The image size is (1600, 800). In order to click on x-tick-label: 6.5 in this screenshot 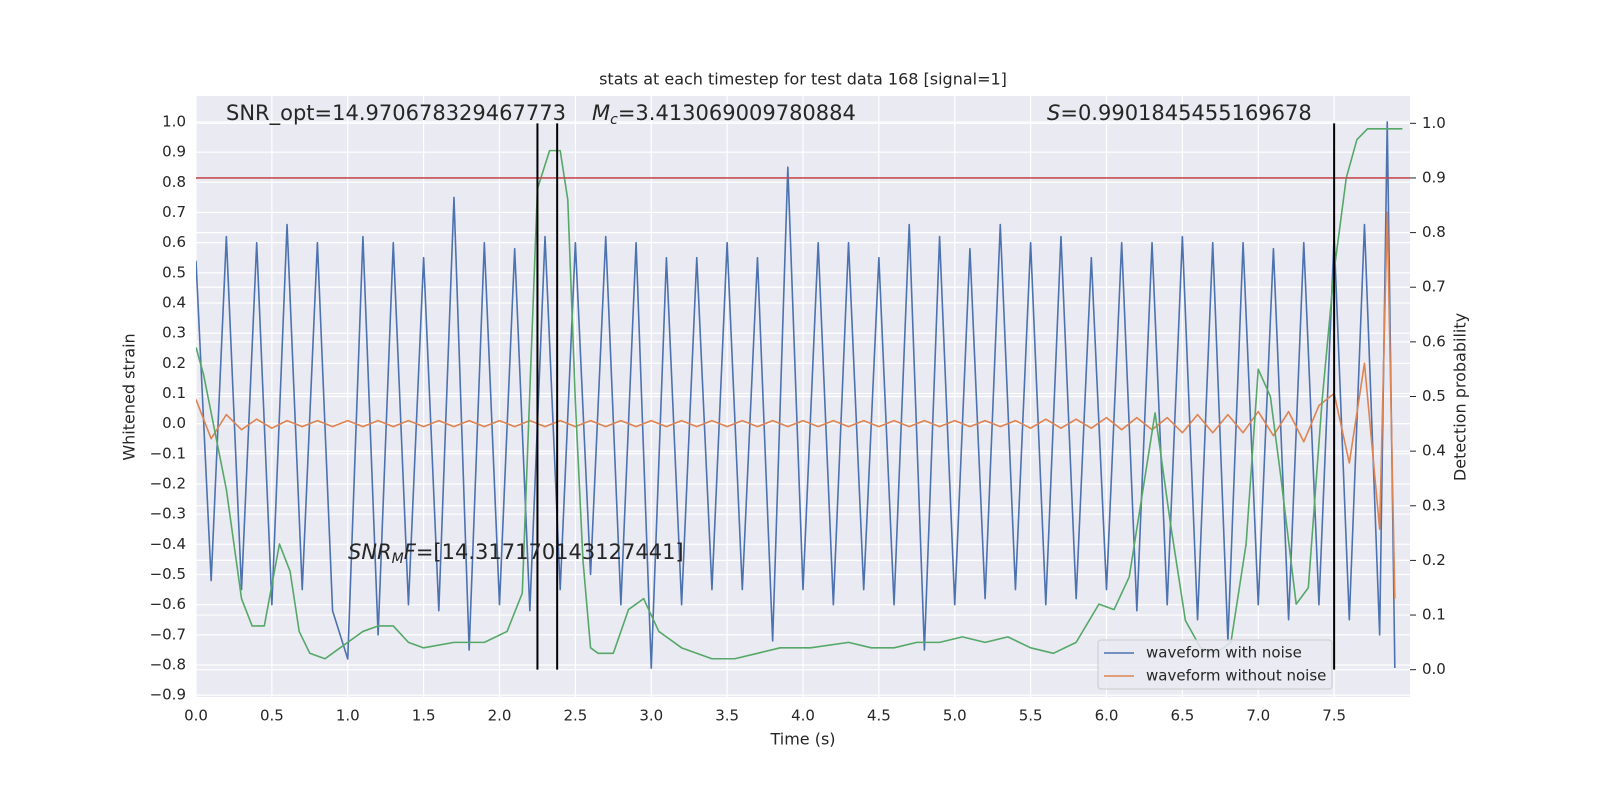, I will do `click(1182, 716)`.